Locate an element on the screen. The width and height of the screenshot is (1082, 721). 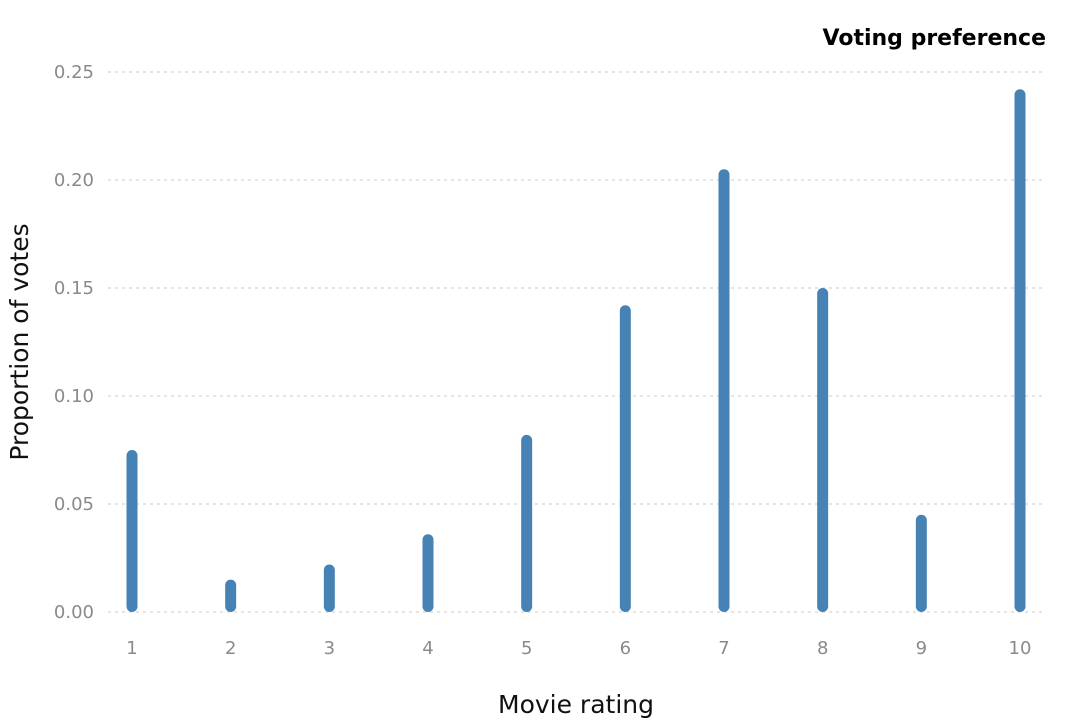
y-axis-title: Proportion of votes is located at coordinates (19, 341).